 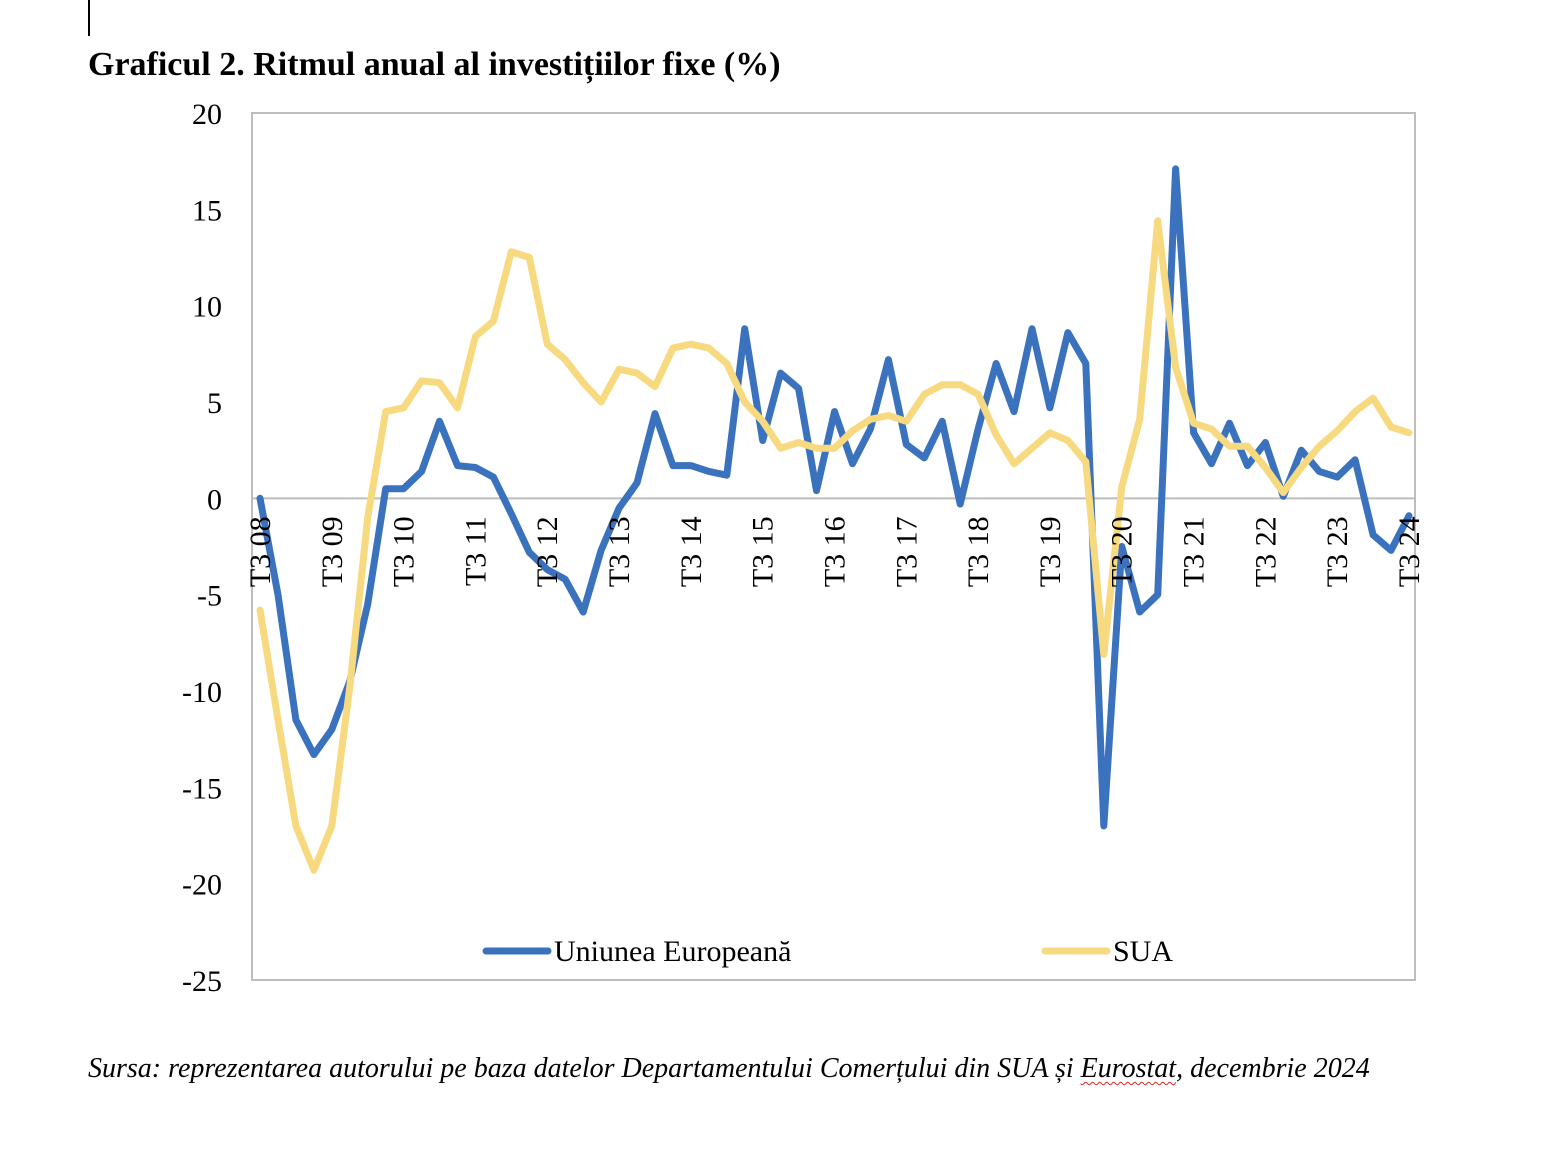 I want to click on x-tick-label: T3 21, so click(x=1194, y=551).